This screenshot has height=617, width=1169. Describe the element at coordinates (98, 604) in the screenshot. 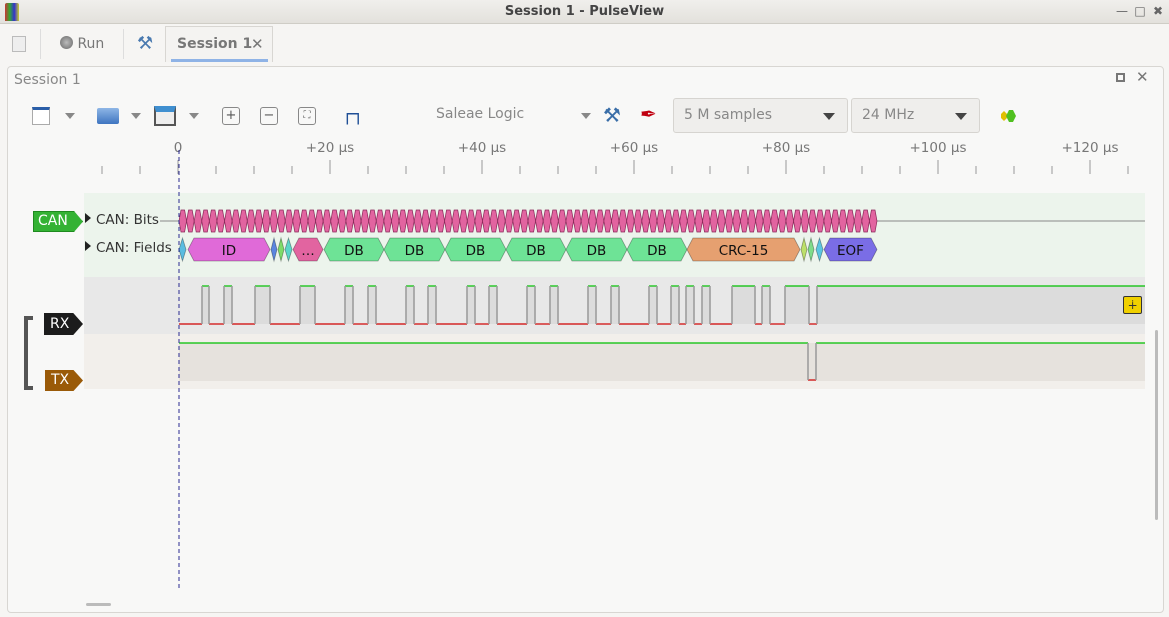

I see `horizontal-scrollbar` at that location.